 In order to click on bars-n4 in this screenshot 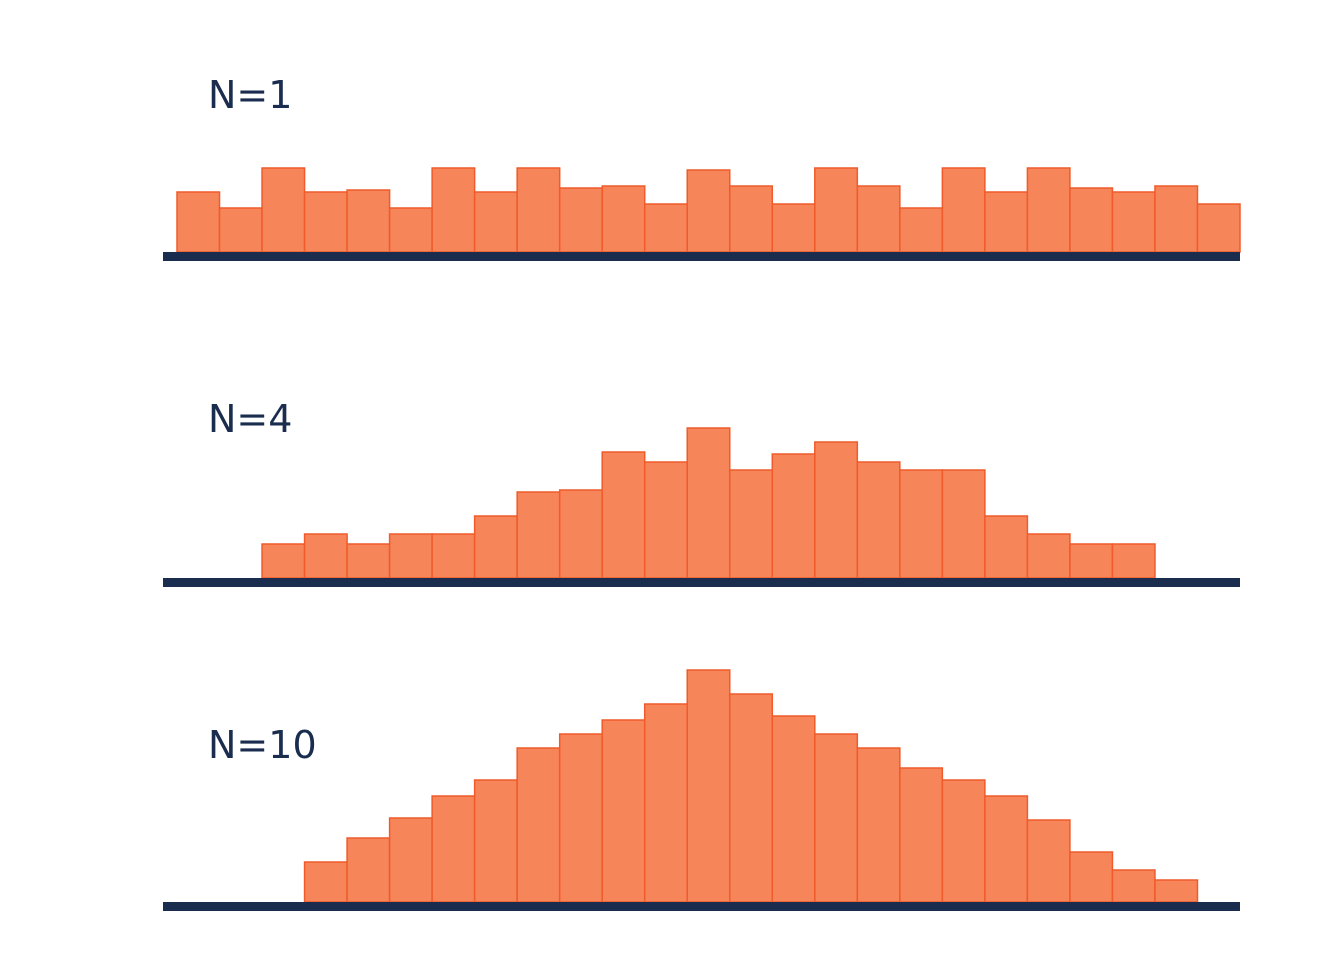, I will do `click(708, 503)`.